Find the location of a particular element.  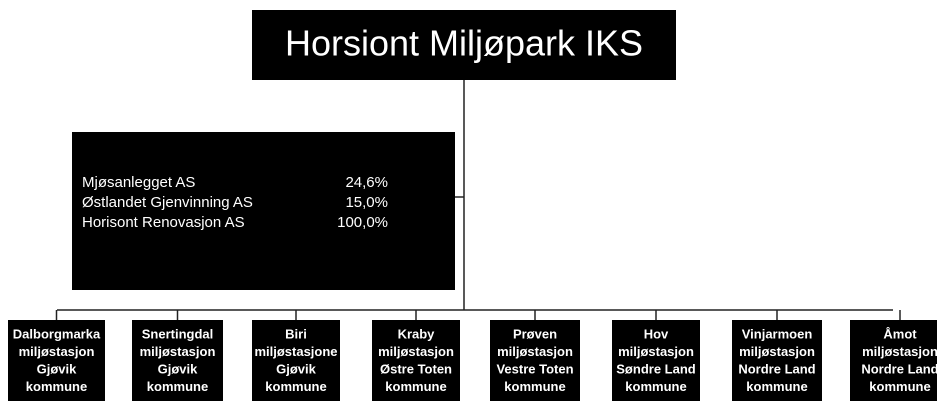

station-label: Åmot is located at coordinates (900, 333).